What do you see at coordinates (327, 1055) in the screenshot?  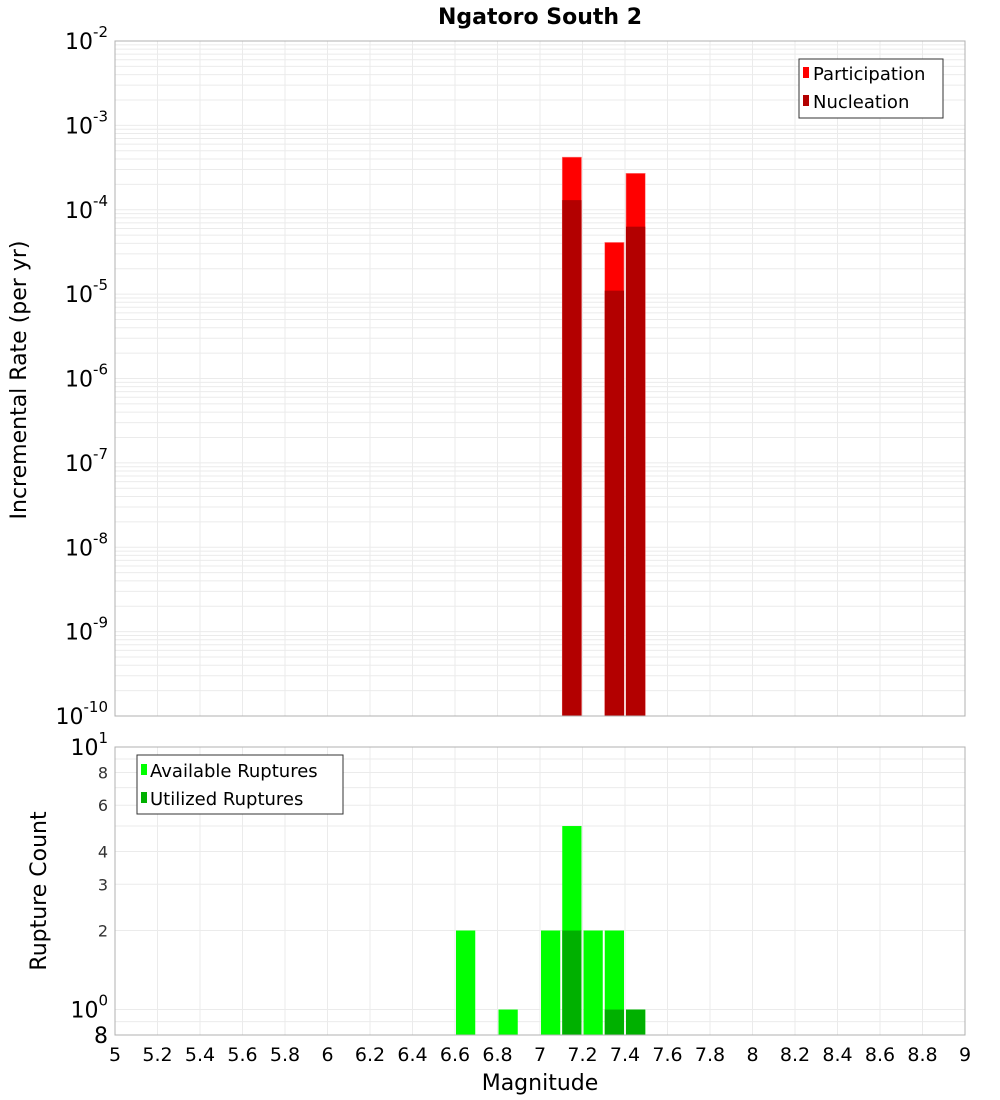 I see `x-tick-label: 6` at bounding box center [327, 1055].